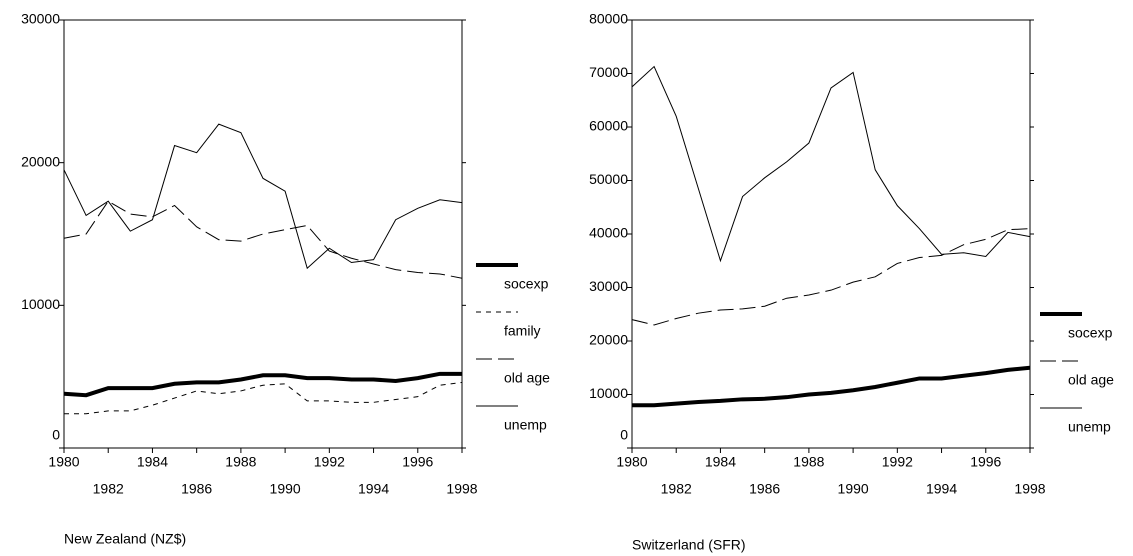 The image size is (1133, 556). I want to click on legend-label: family, so click(522, 331).